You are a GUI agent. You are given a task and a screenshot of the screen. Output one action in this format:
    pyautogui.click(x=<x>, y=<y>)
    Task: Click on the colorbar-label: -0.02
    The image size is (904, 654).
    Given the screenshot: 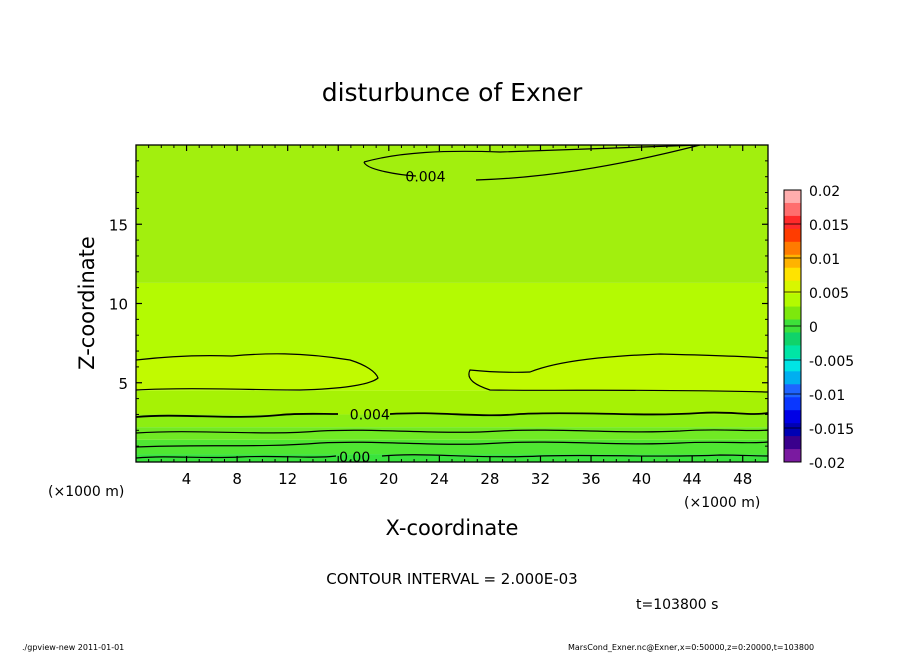 What is the action you would take?
    pyautogui.click(x=827, y=464)
    